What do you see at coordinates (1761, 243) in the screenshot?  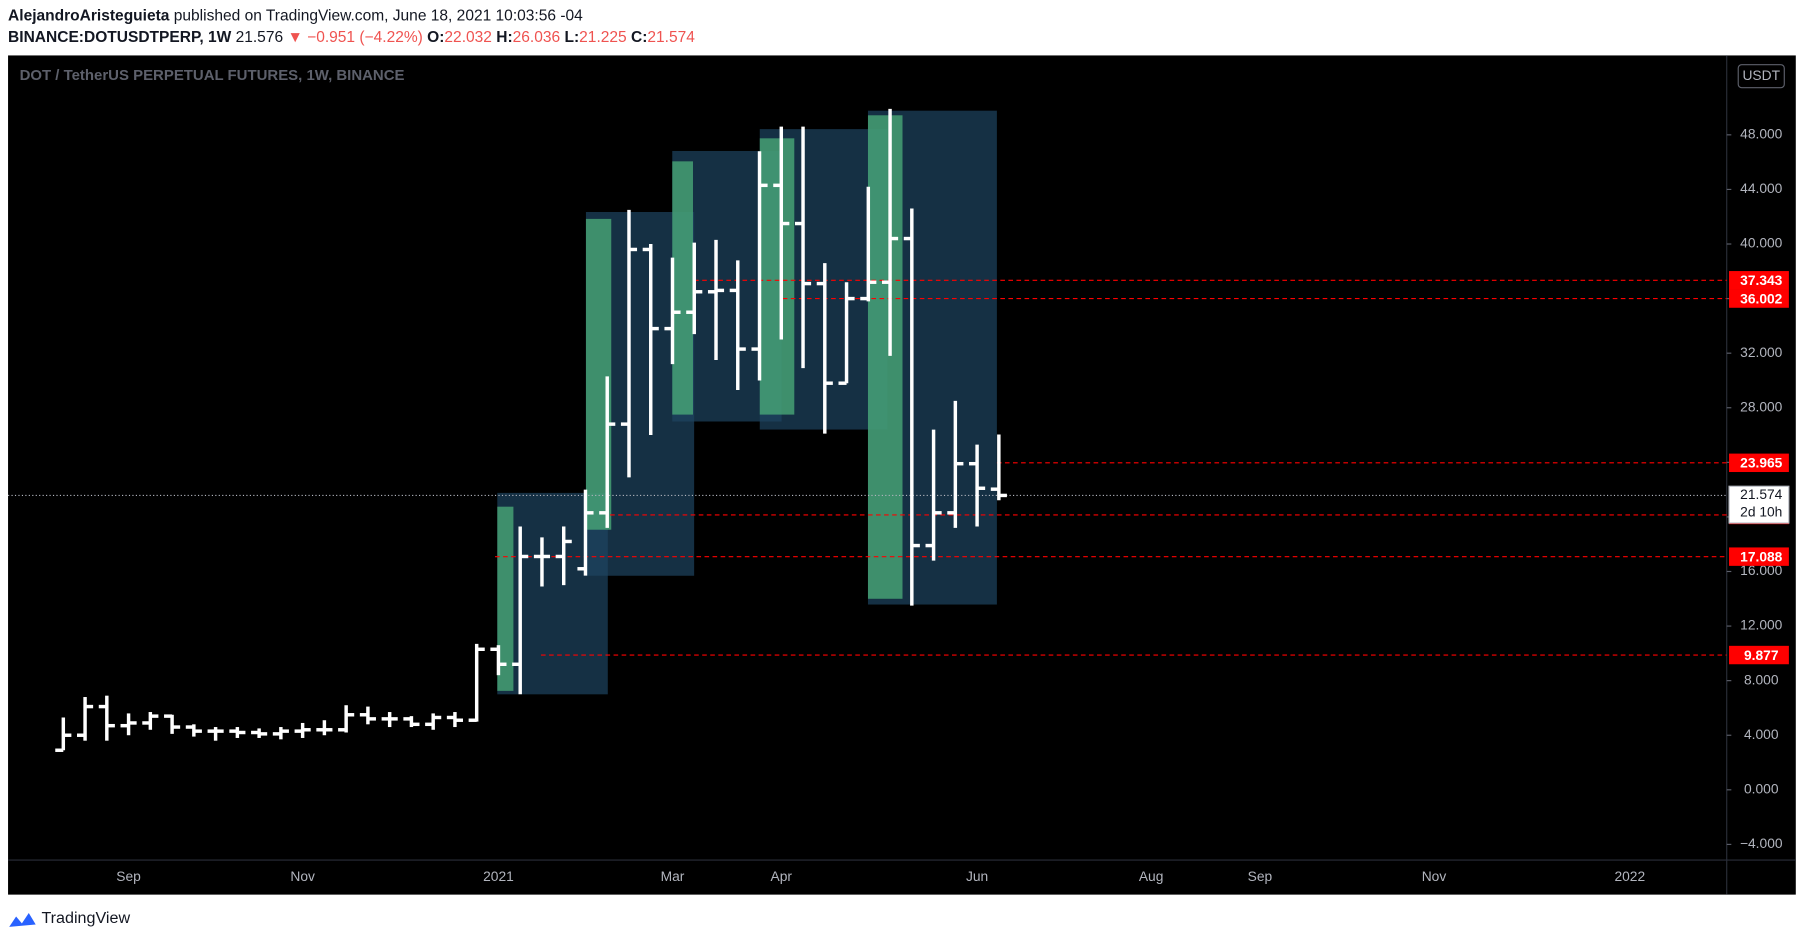 I see `y-tick-label: 40.000` at bounding box center [1761, 243].